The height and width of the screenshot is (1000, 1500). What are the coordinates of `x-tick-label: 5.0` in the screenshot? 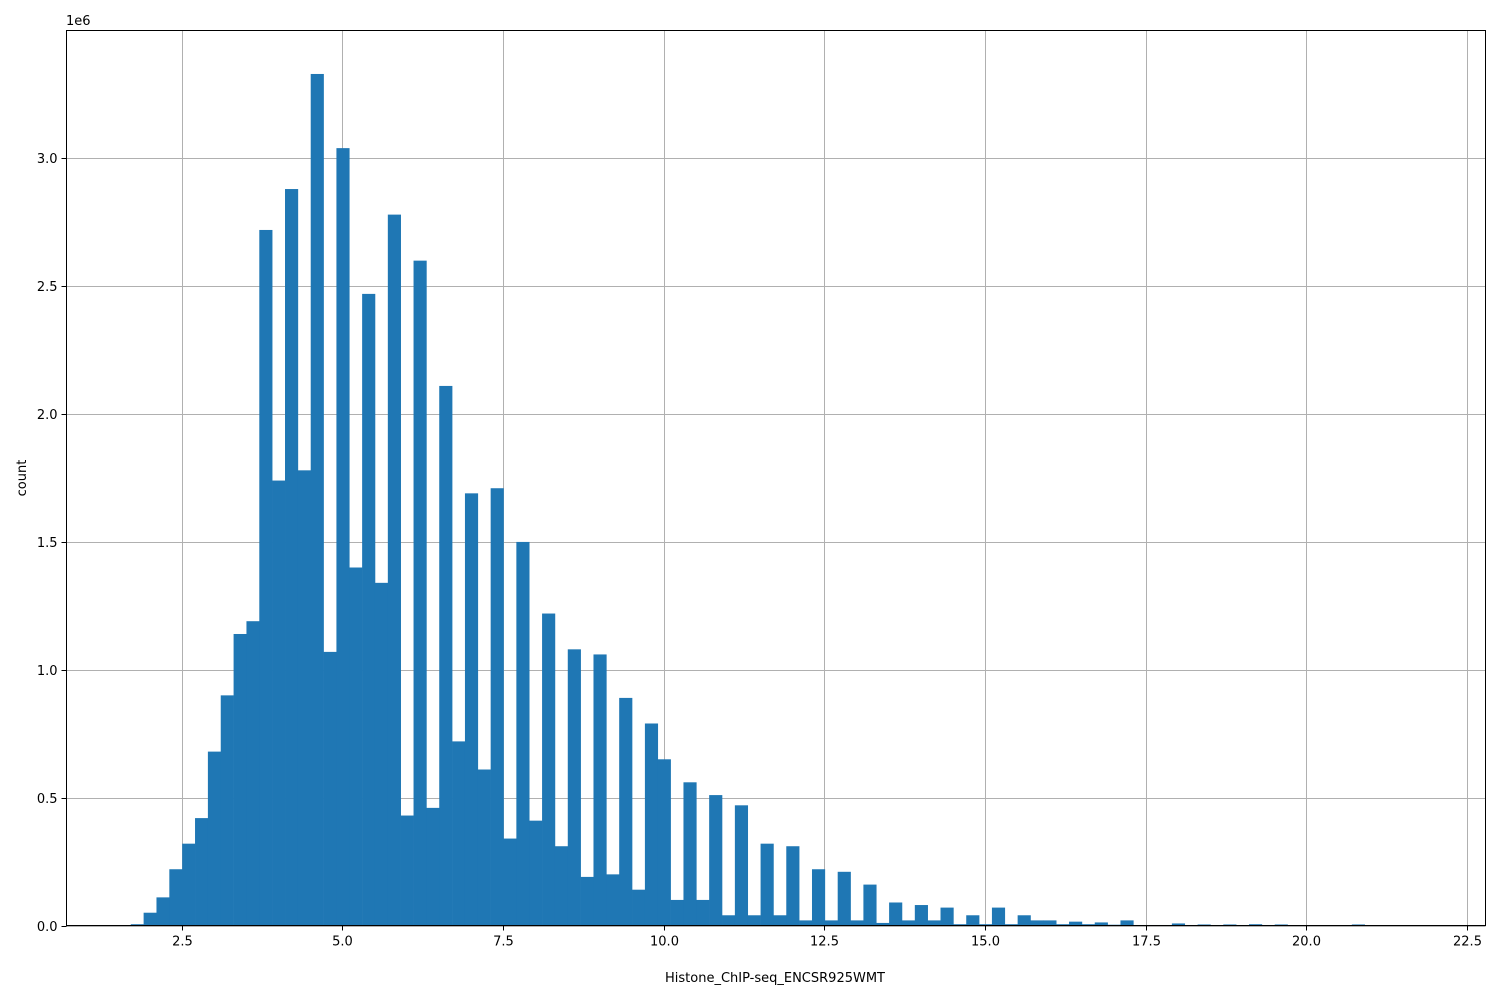 It's located at (342, 942).